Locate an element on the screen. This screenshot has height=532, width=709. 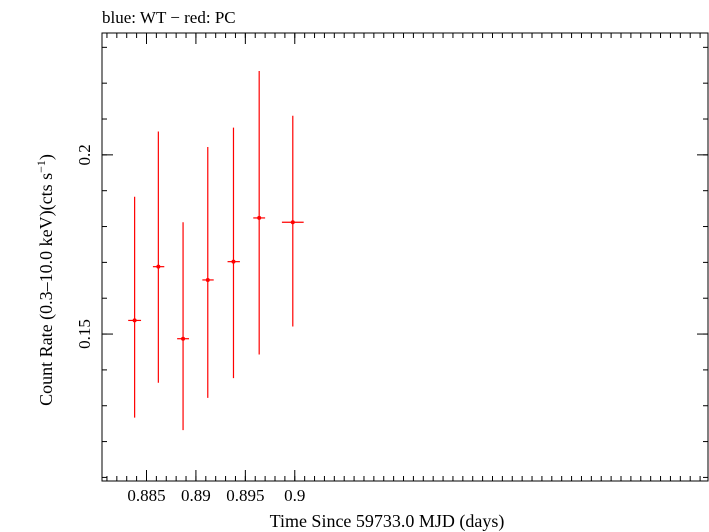
y-tick-label: 0.15 is located at coordinates (84, 334).